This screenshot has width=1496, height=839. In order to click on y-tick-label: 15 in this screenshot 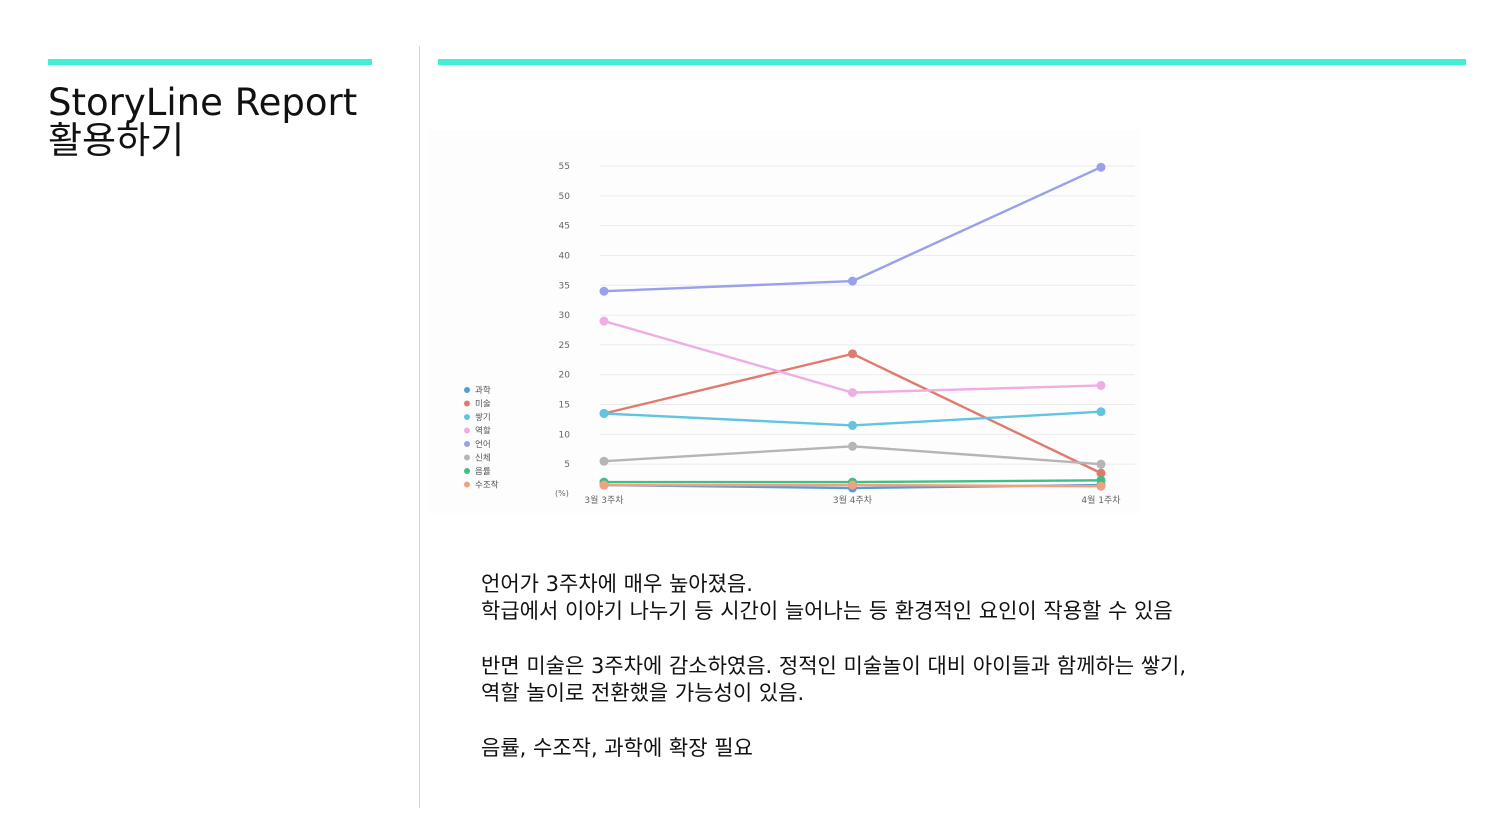, I will do `click(564, 406)`.